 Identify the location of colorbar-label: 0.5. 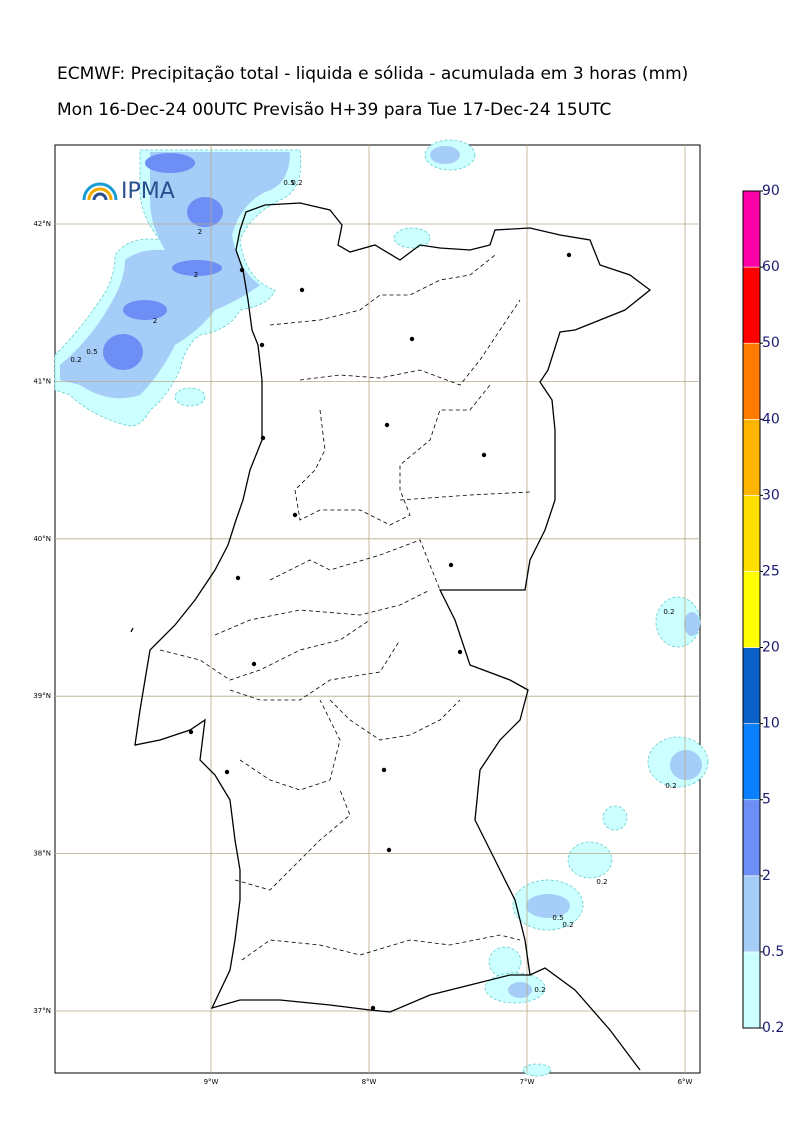
(773, 952).